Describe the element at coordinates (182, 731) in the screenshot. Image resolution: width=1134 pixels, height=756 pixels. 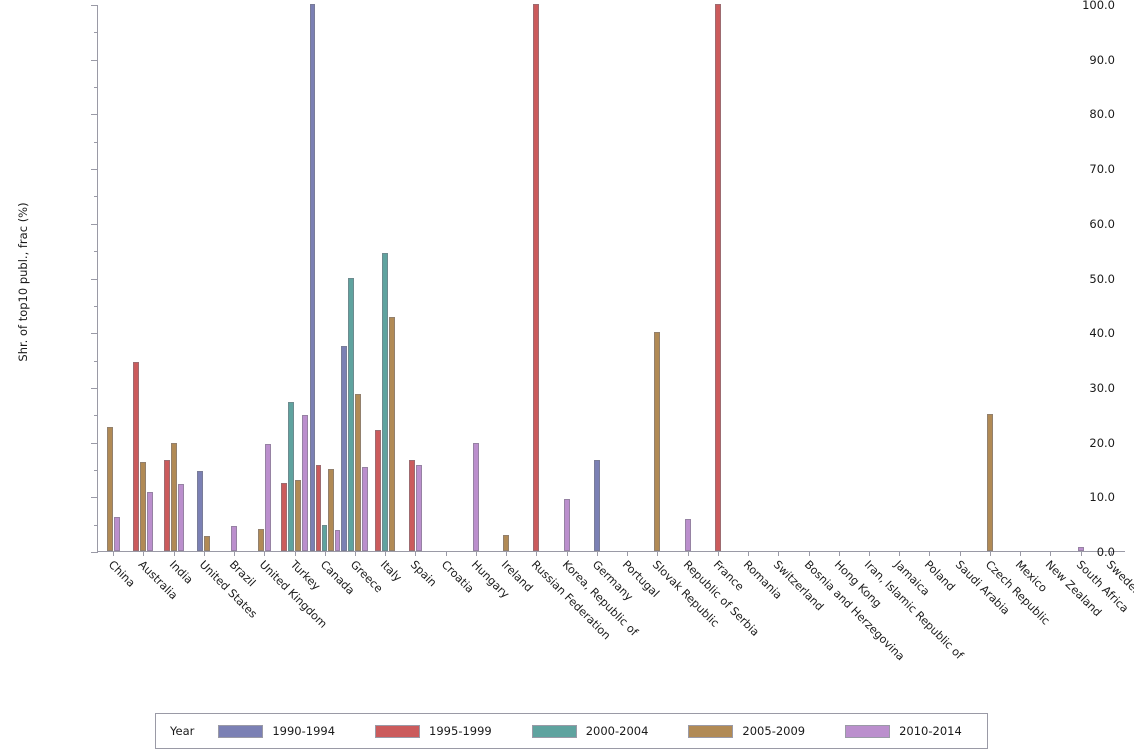
I see `legend-title: Year` at that location.